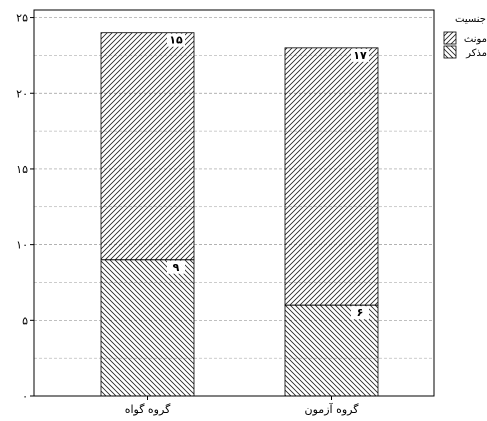  What do you see at coordinates (470, 19) in the screenshot?
I see `legend-title: جنسیت` at bounding box center [470, 19].